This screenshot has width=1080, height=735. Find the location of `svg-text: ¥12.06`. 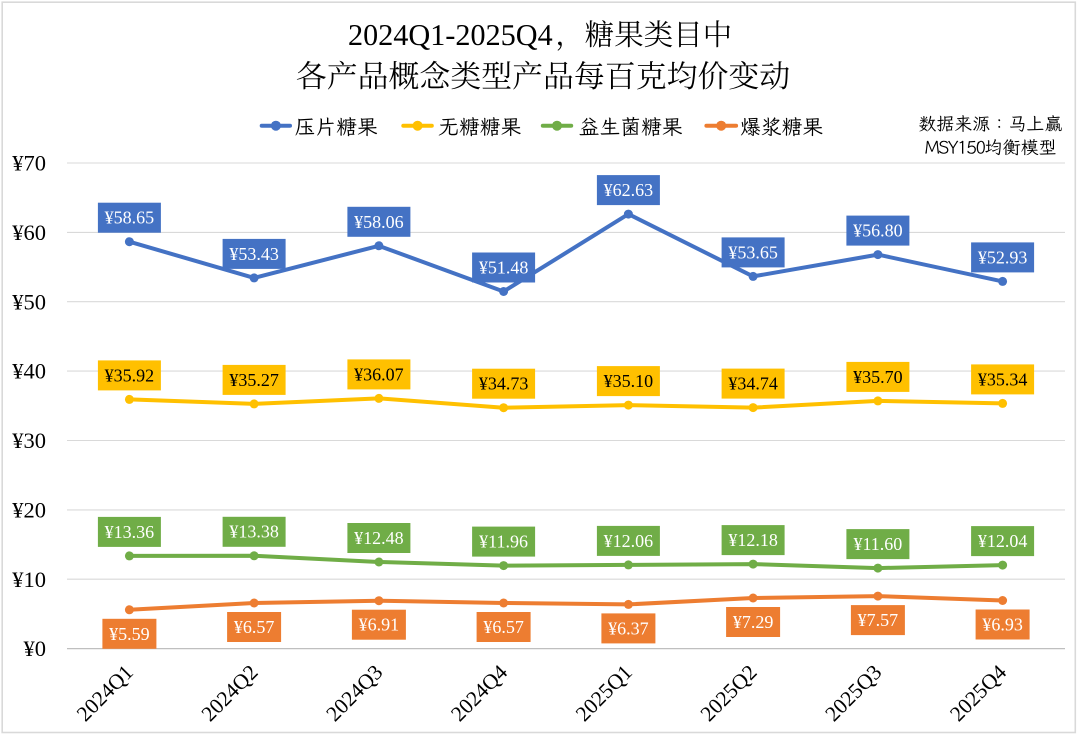

svg-text: ¥12.06 is located at coordinates (629, 541).